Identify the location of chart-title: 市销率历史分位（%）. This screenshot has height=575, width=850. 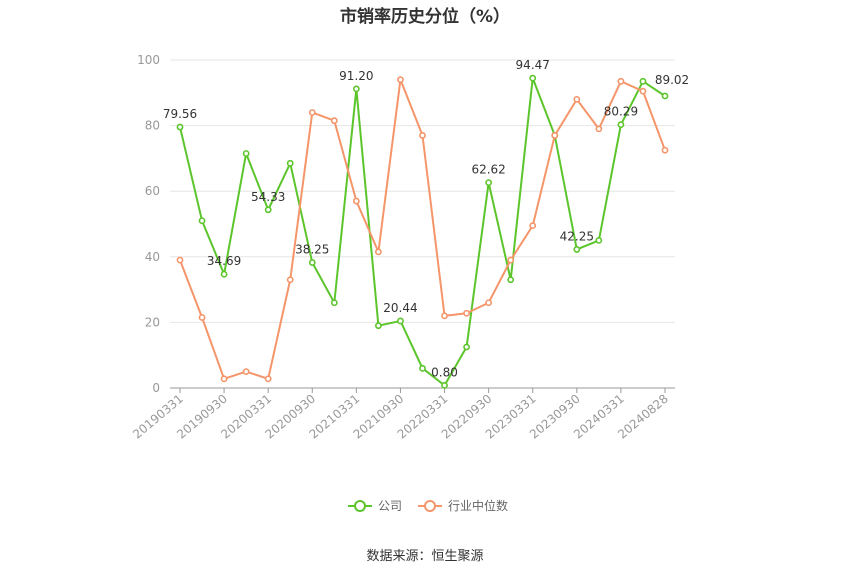
(425, 17).